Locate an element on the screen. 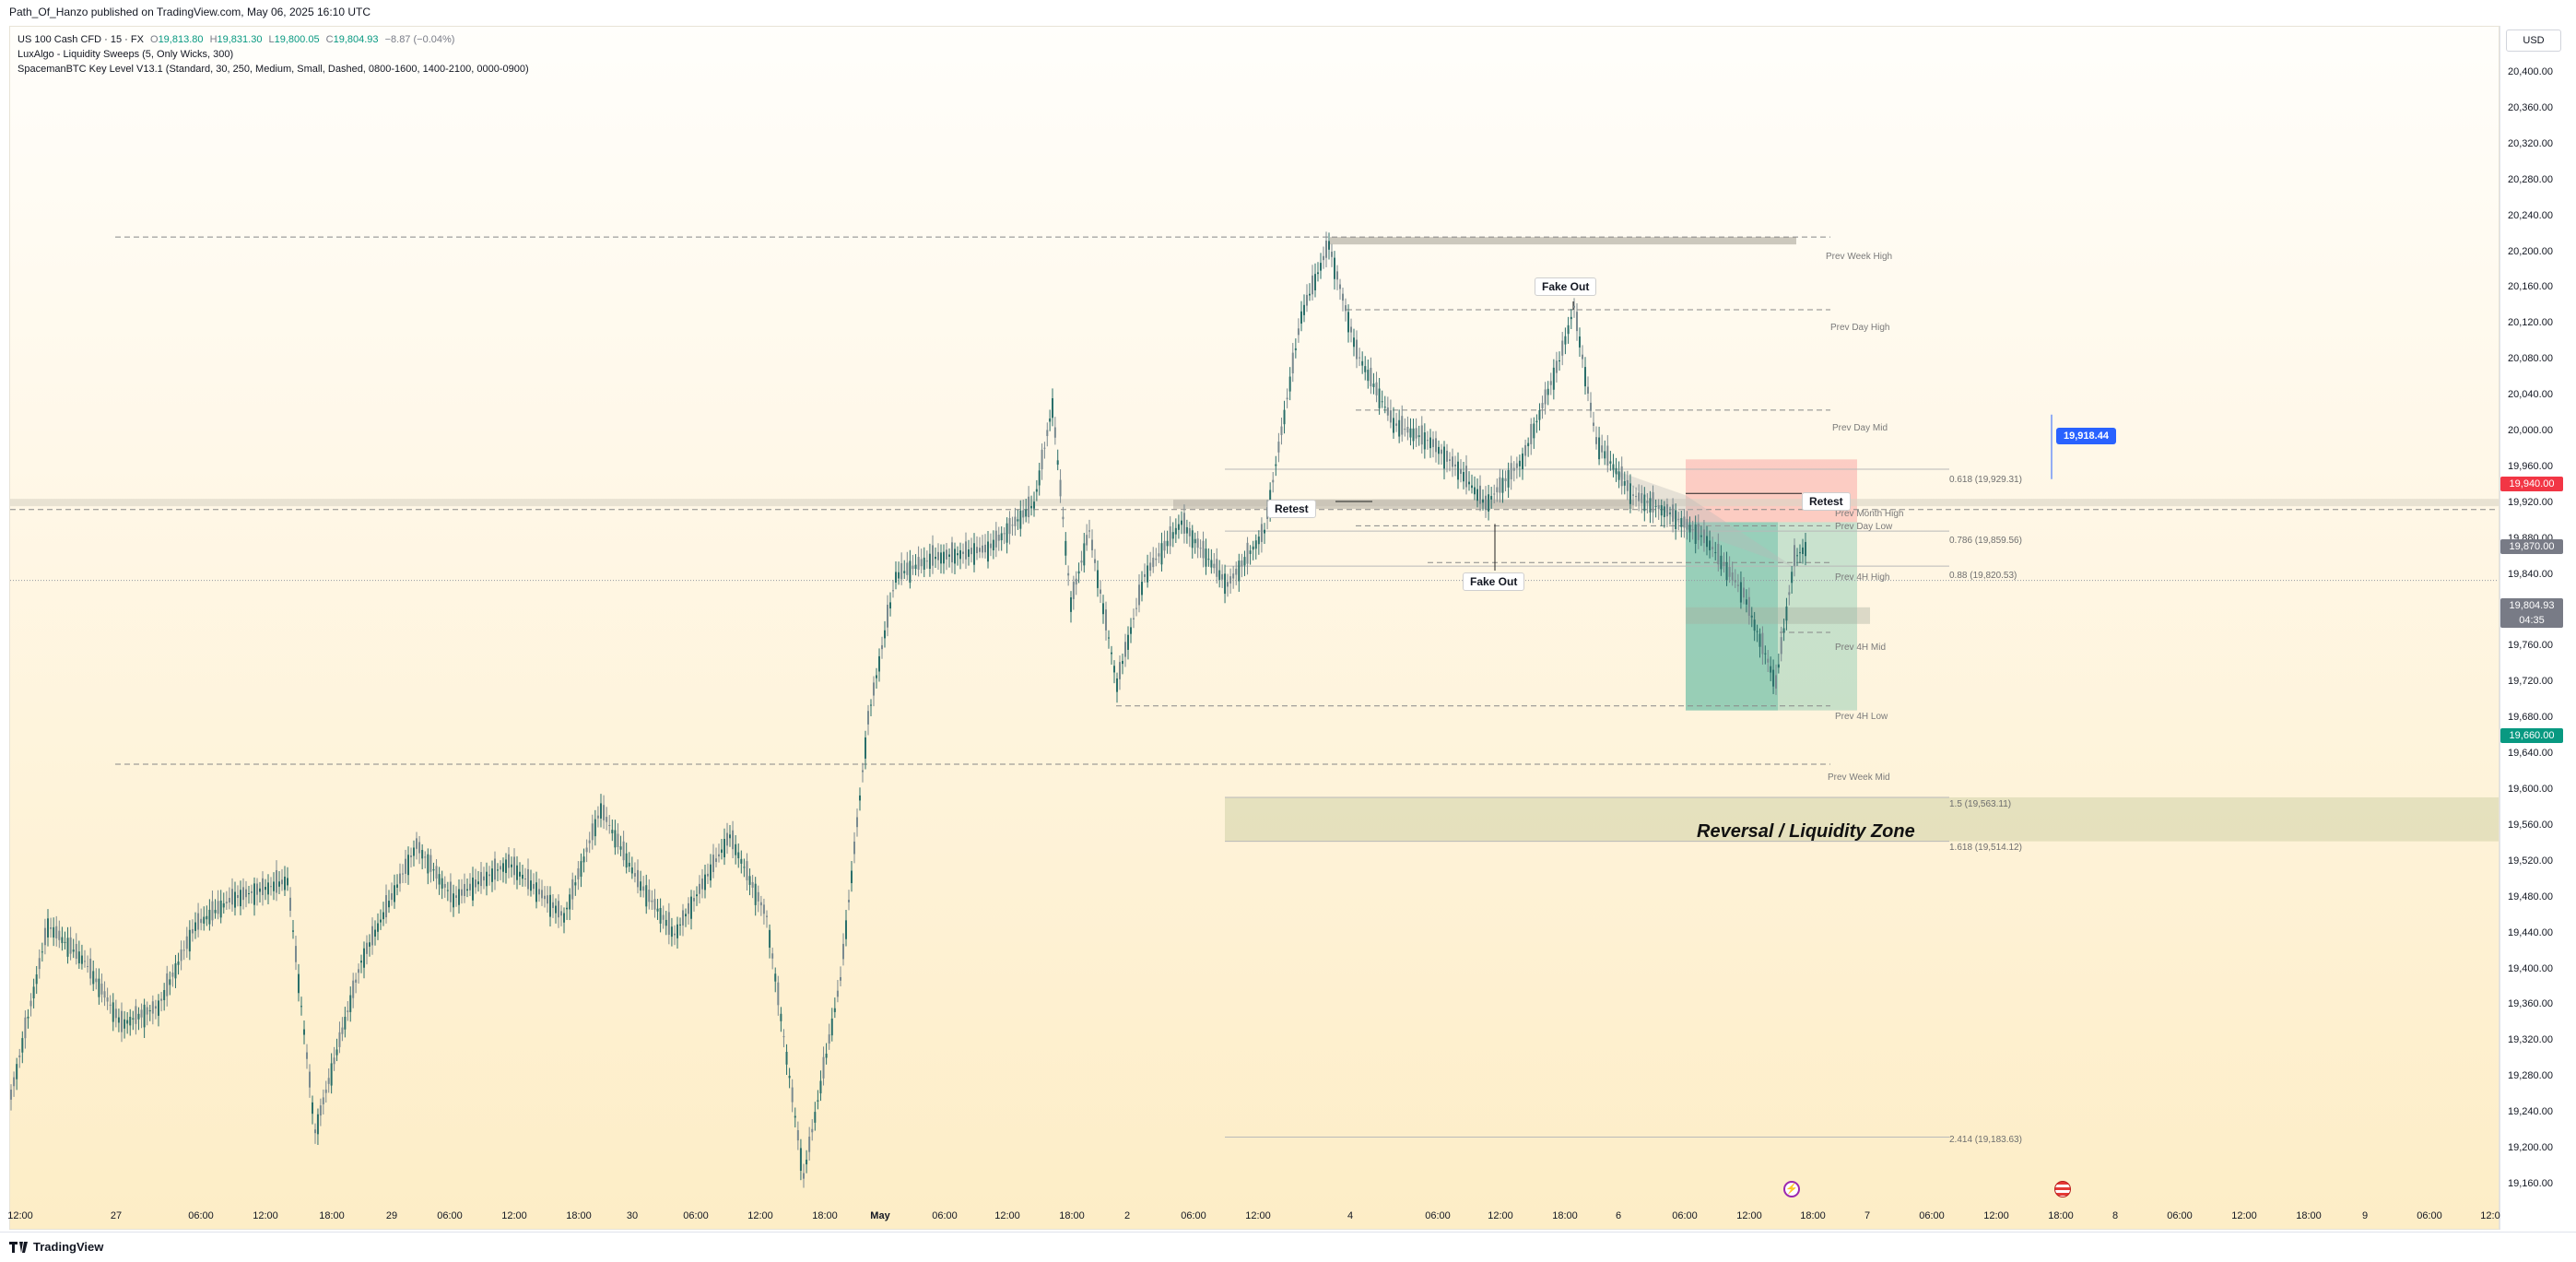 This screenshot has height=1262, width=2576. time-tick: 18:00 is located at coordinates (1813, 1215).